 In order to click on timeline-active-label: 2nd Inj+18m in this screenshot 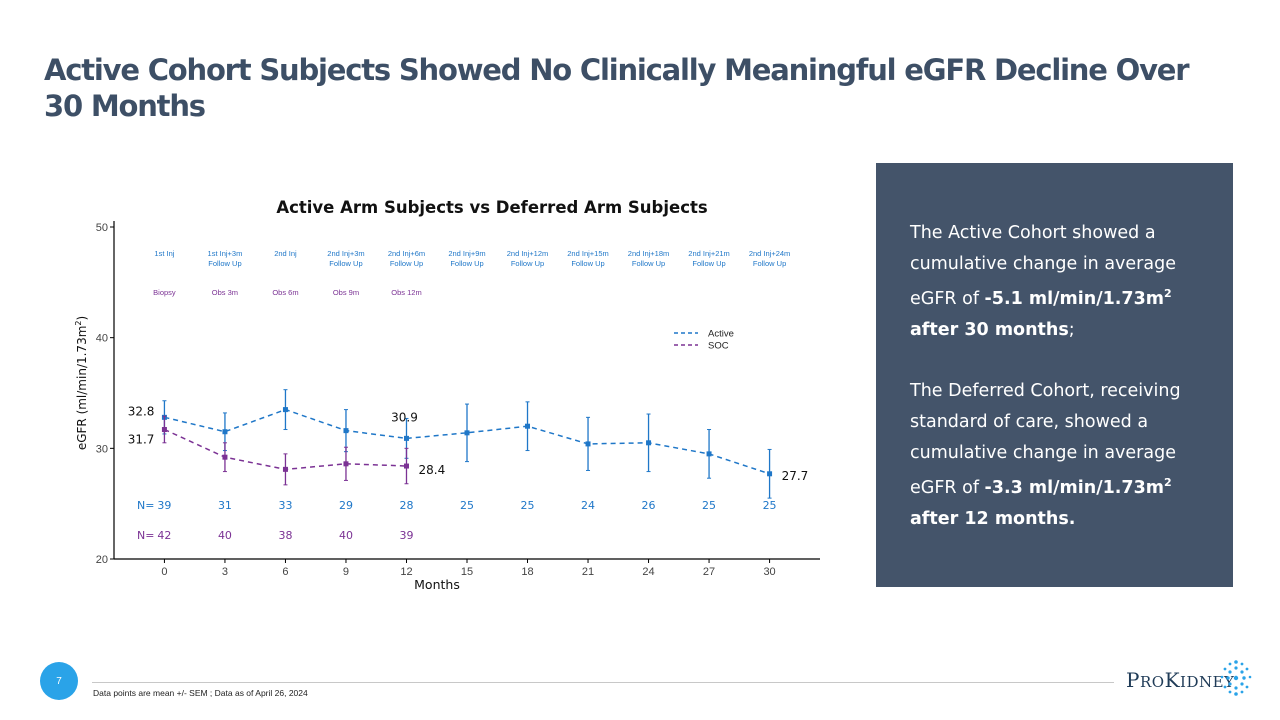, I will do `click(649, 253)`.